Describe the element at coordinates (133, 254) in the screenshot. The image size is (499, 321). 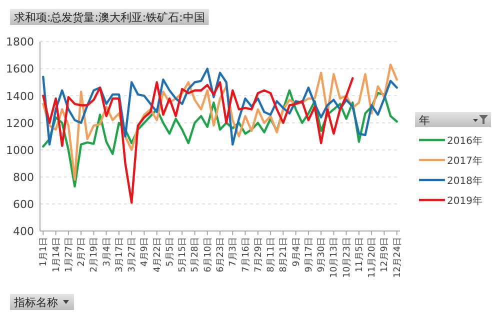
I see `x-tick-label: 3月27日` at that location.